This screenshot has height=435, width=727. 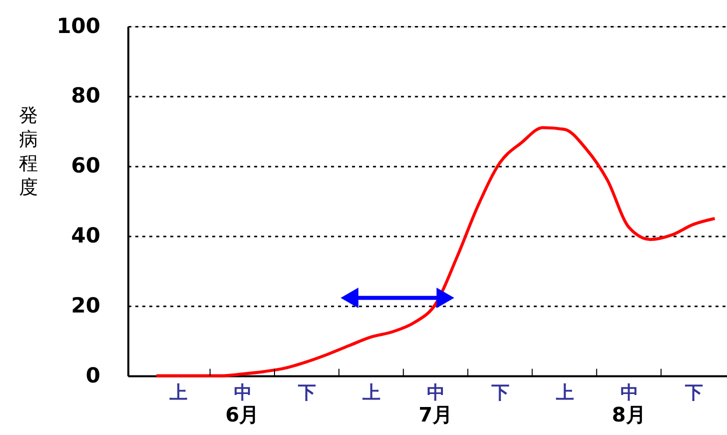 I want to click on y-tick-label: 100, so click(x=78, y=26).